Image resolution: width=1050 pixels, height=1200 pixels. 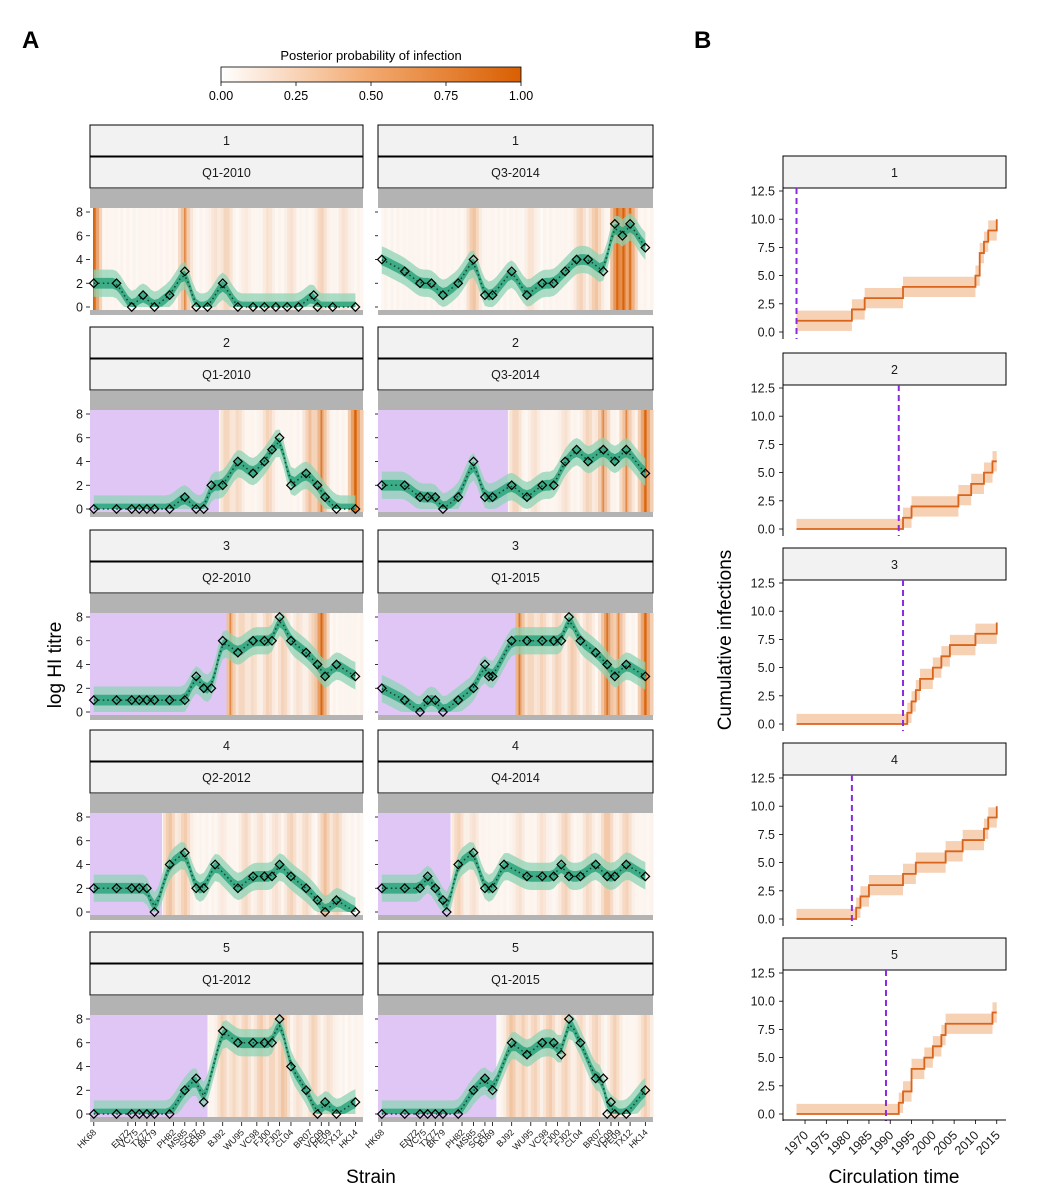 What do you see at coordinates (79, 913) in the screenshot?
I see `y-tick-label: 0` at bounding box center [79, 913].